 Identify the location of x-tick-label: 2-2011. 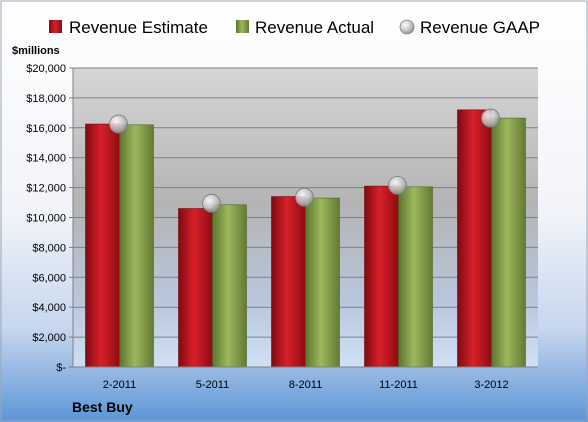
(119, 385).